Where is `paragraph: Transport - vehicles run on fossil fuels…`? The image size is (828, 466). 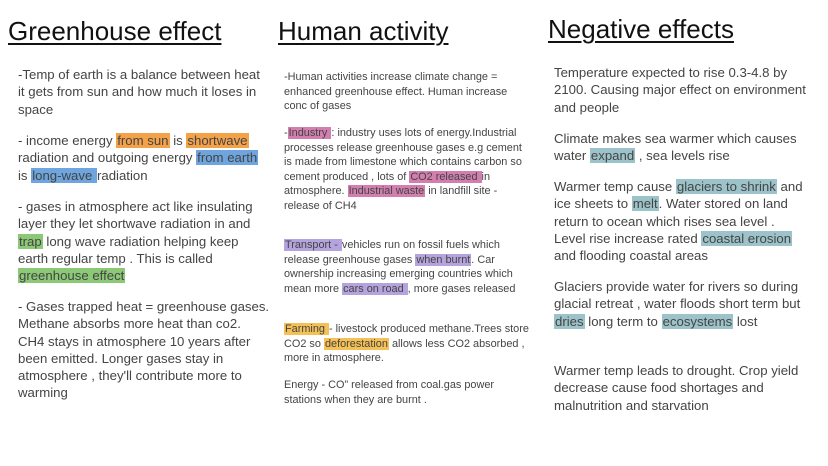 paragraph: Transport - vehicles run on fossil fuels… is located at coordinates (406, 267).